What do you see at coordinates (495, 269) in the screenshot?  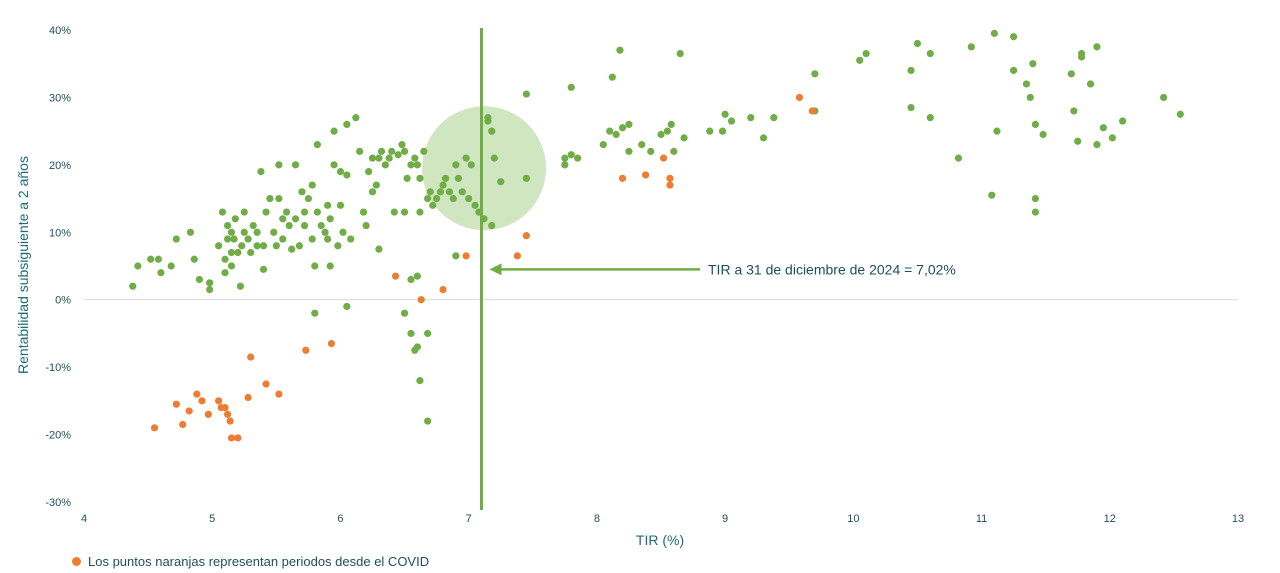 I see `reference-arrow-head-icon` at bounding box center [495, 269].